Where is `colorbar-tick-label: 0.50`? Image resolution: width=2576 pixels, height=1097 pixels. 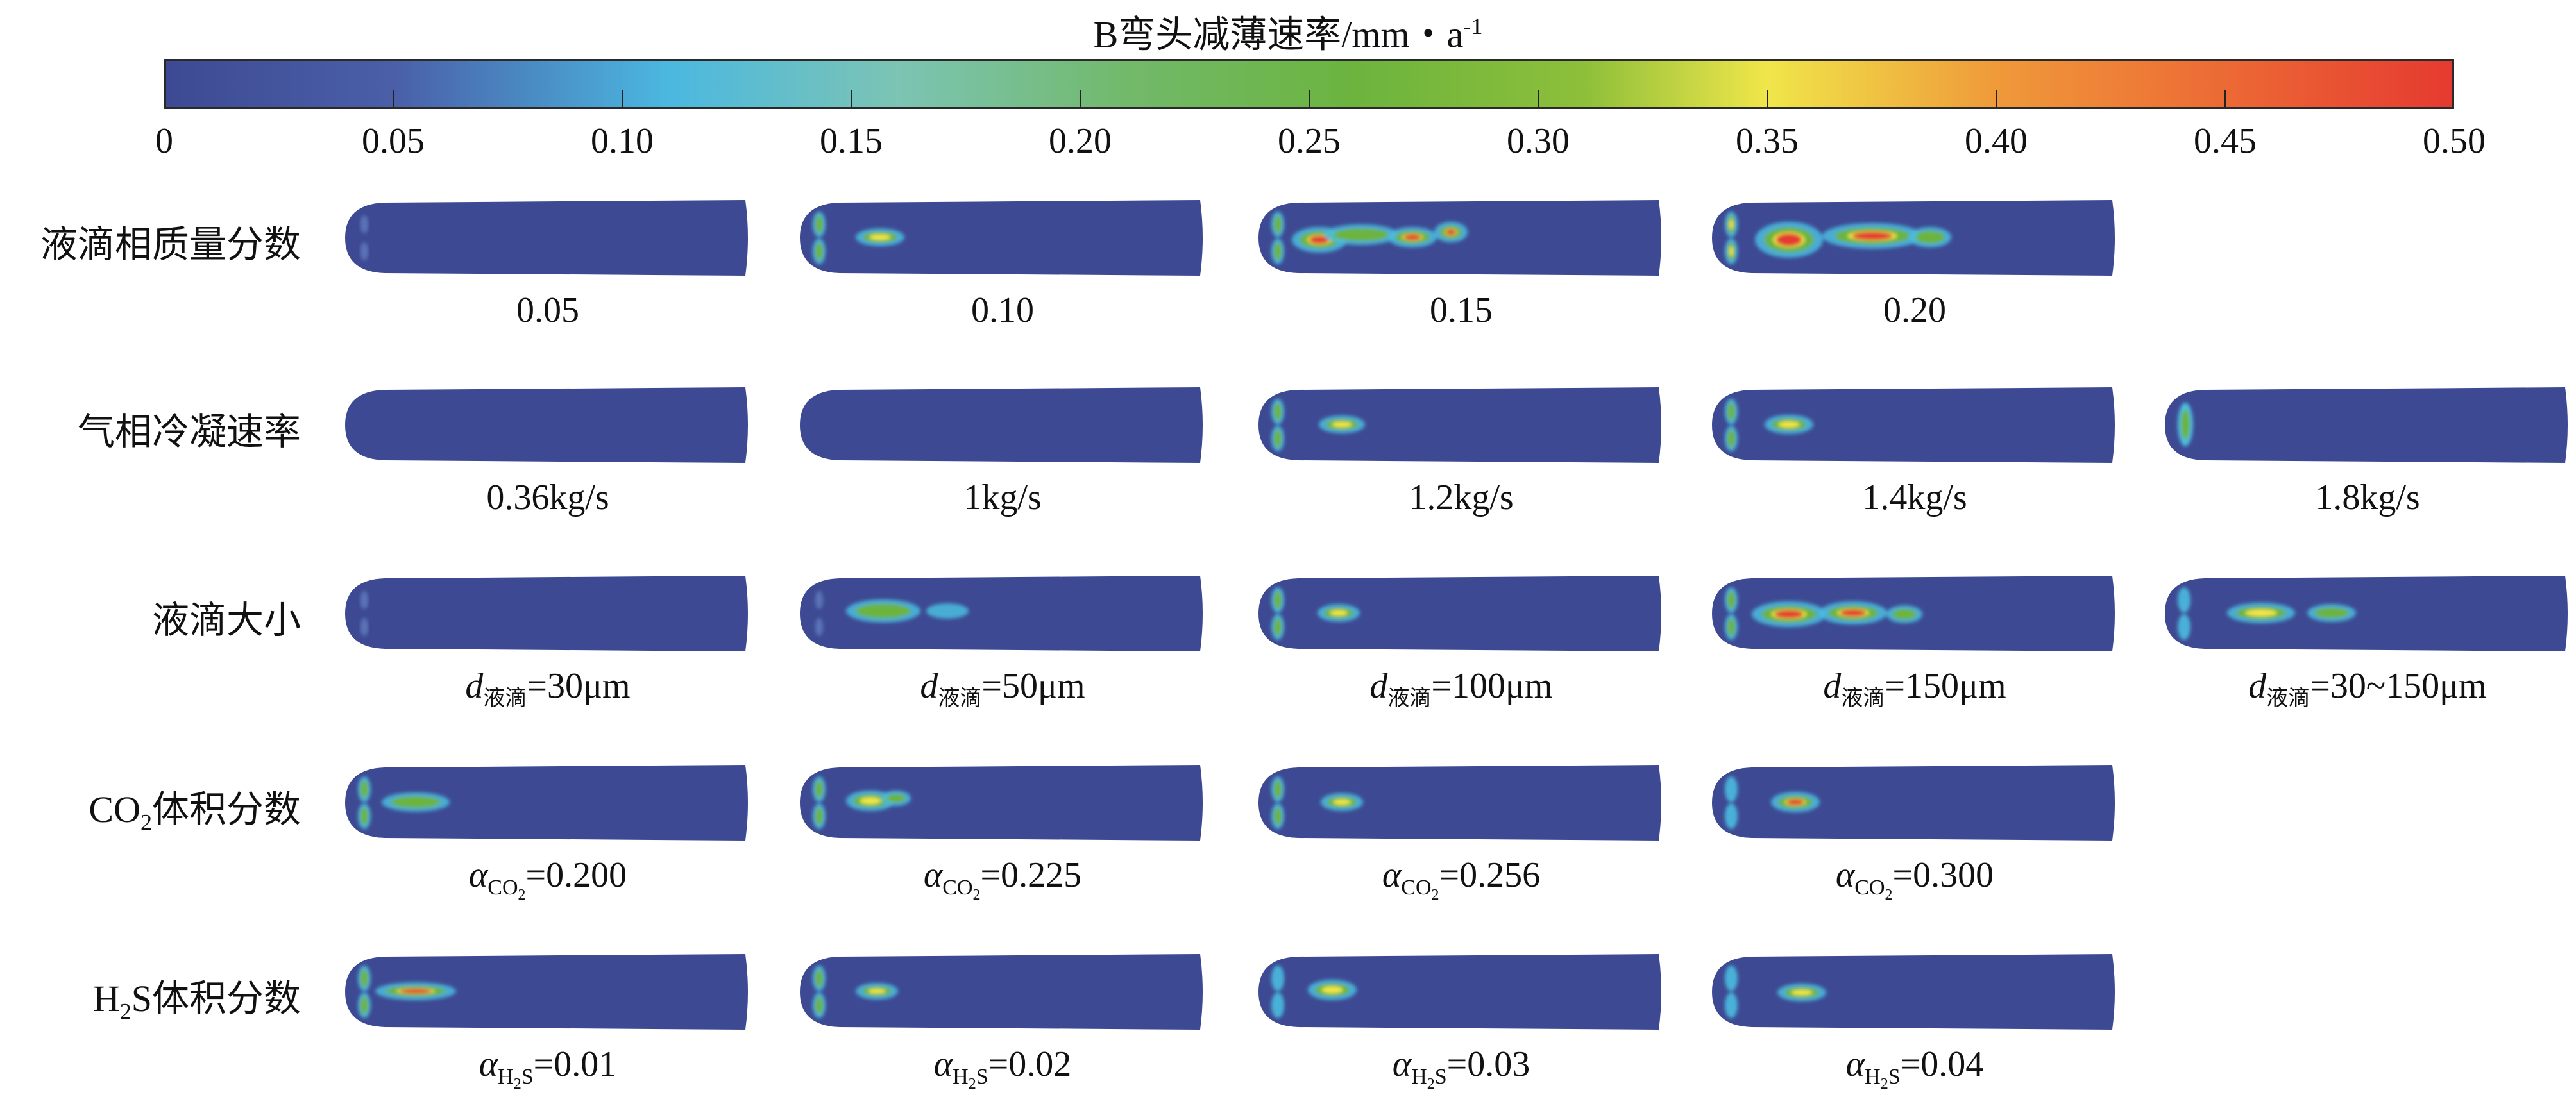 colorbar-tick-label: 0.50 is located at coordinates (2454, 141).